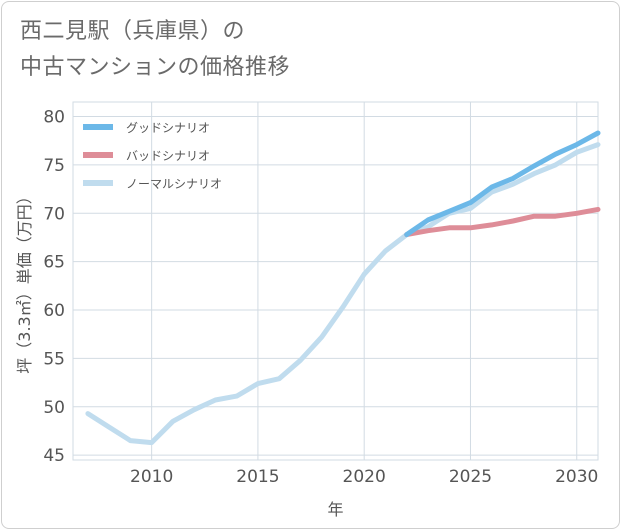 This screenshot has height=530, width=621. What do you see at coordinates (155, 67) in the screenshot?
I see `chart-title-line-2: 中古マンションの価格推移` at bounding box center [155, 67].